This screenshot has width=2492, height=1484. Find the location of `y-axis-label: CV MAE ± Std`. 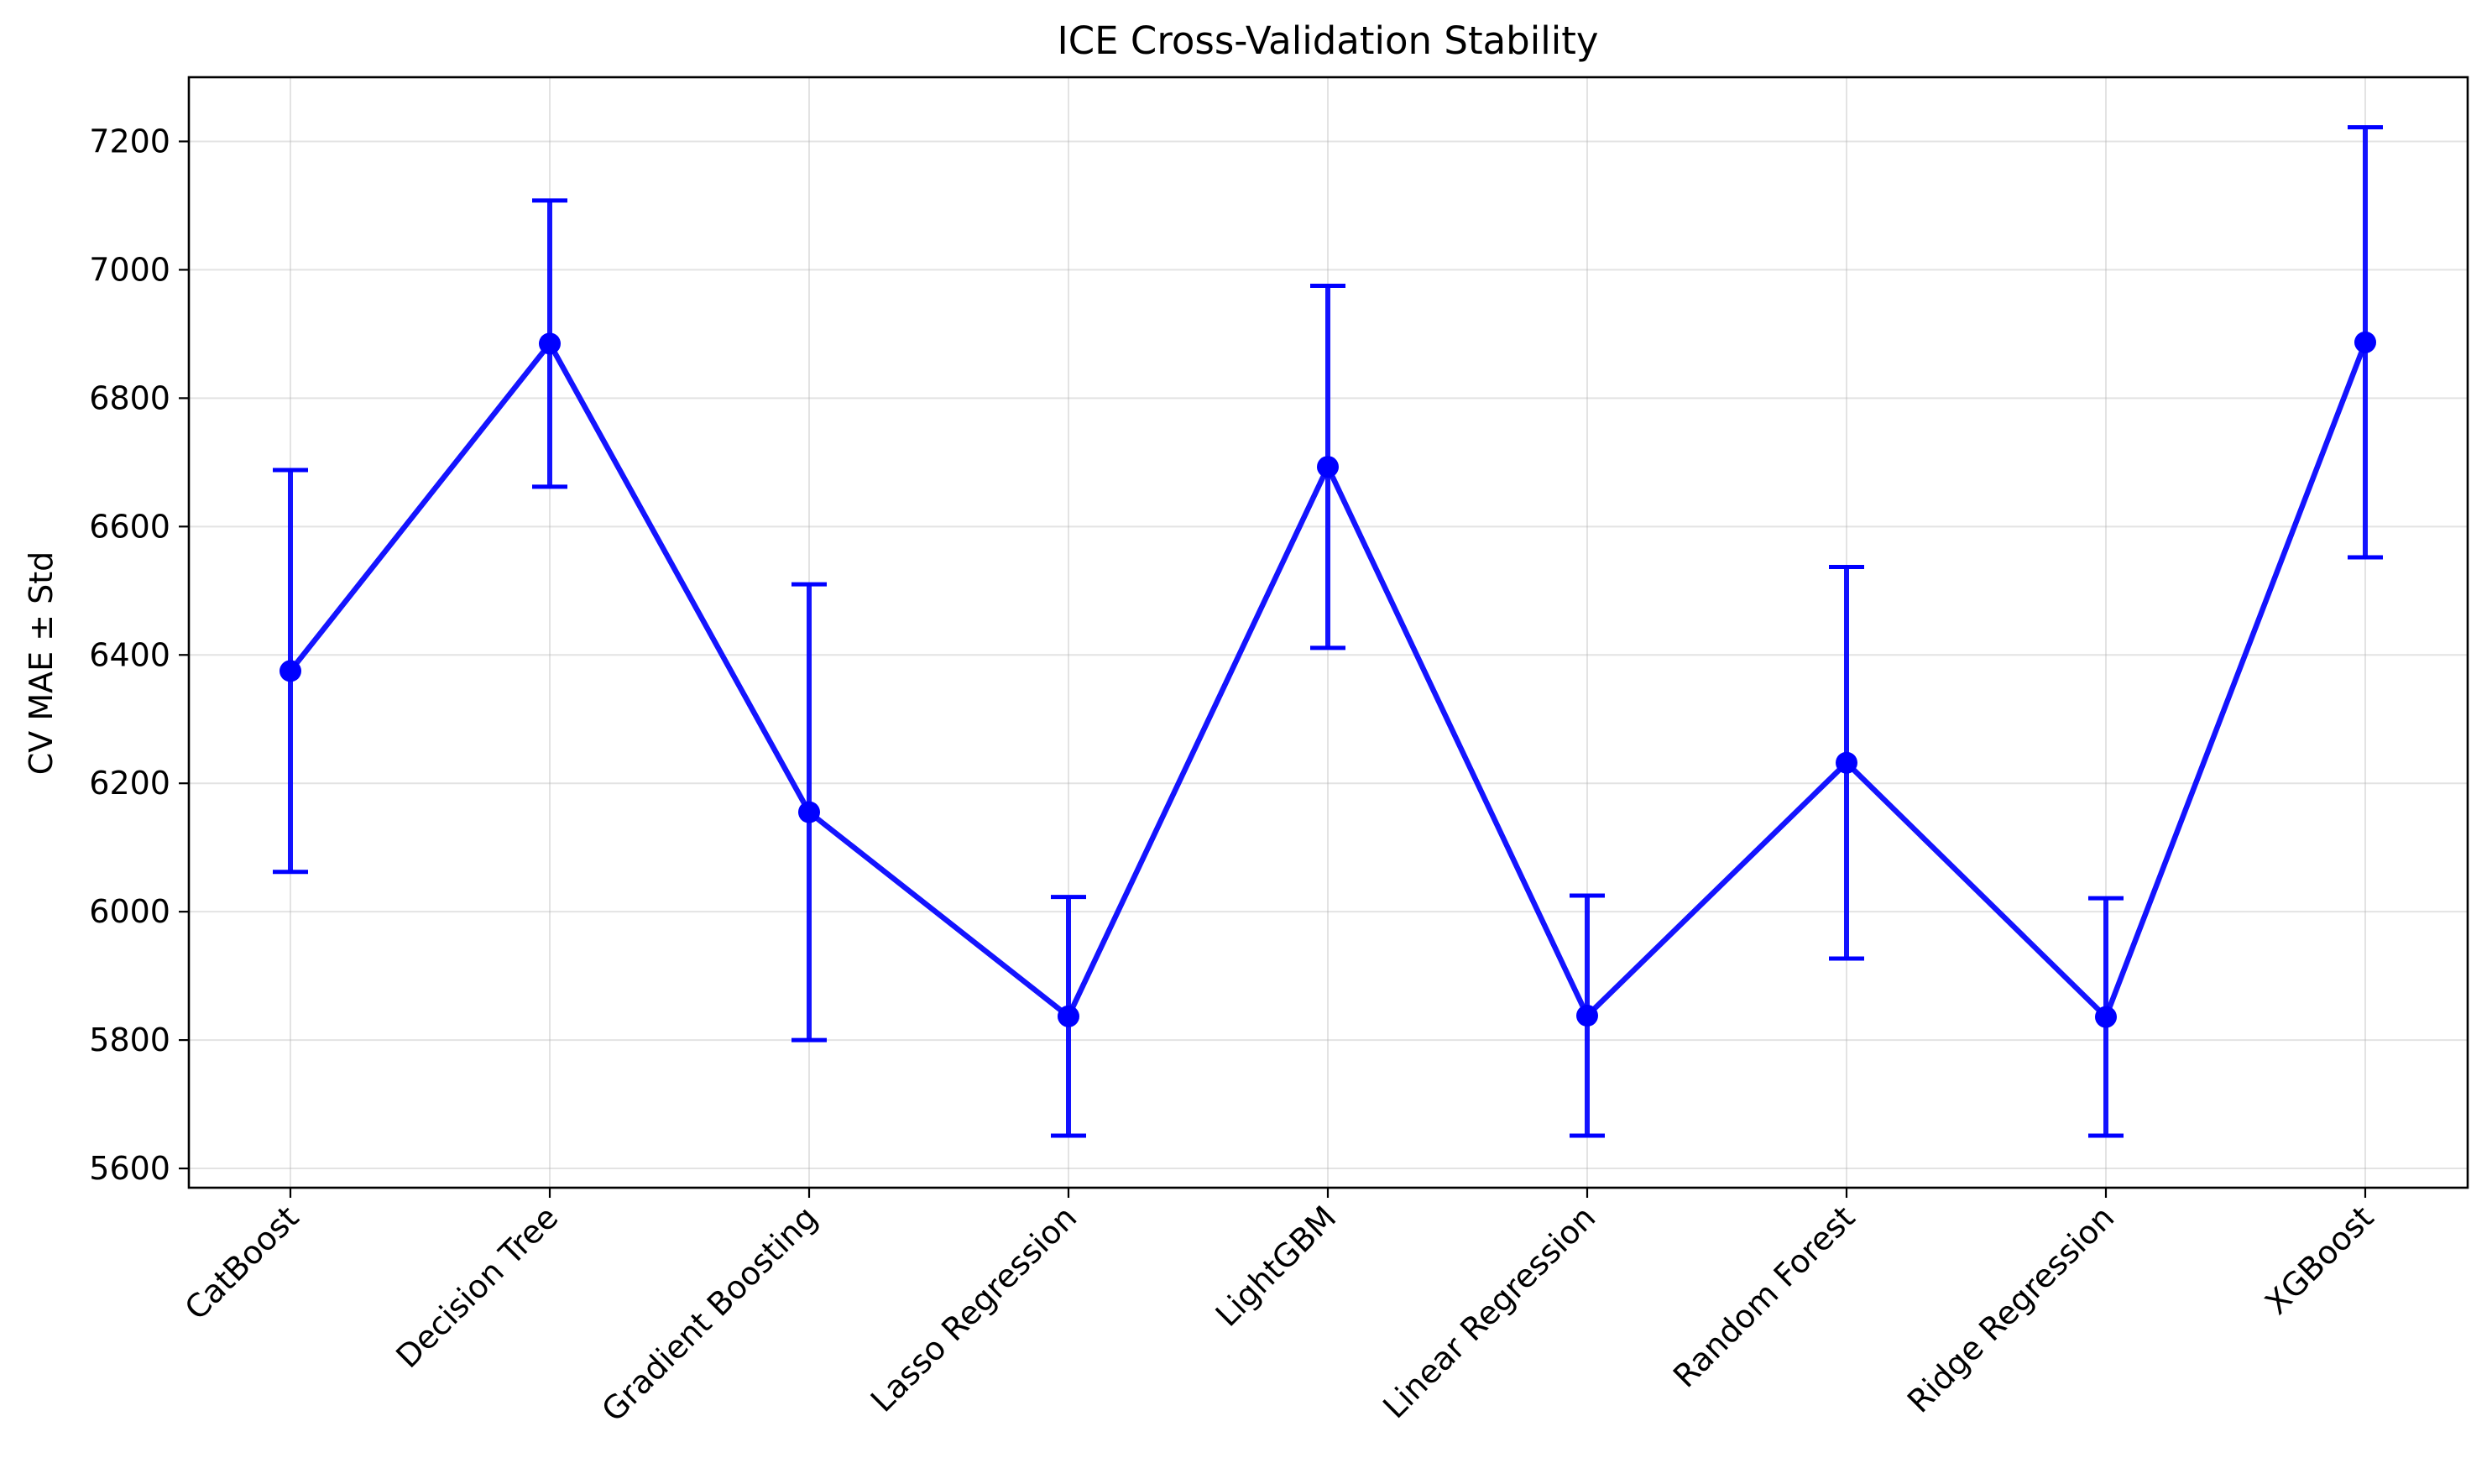

y-axis-label: CV MAE ± Std is located at coordinates (41, 663).